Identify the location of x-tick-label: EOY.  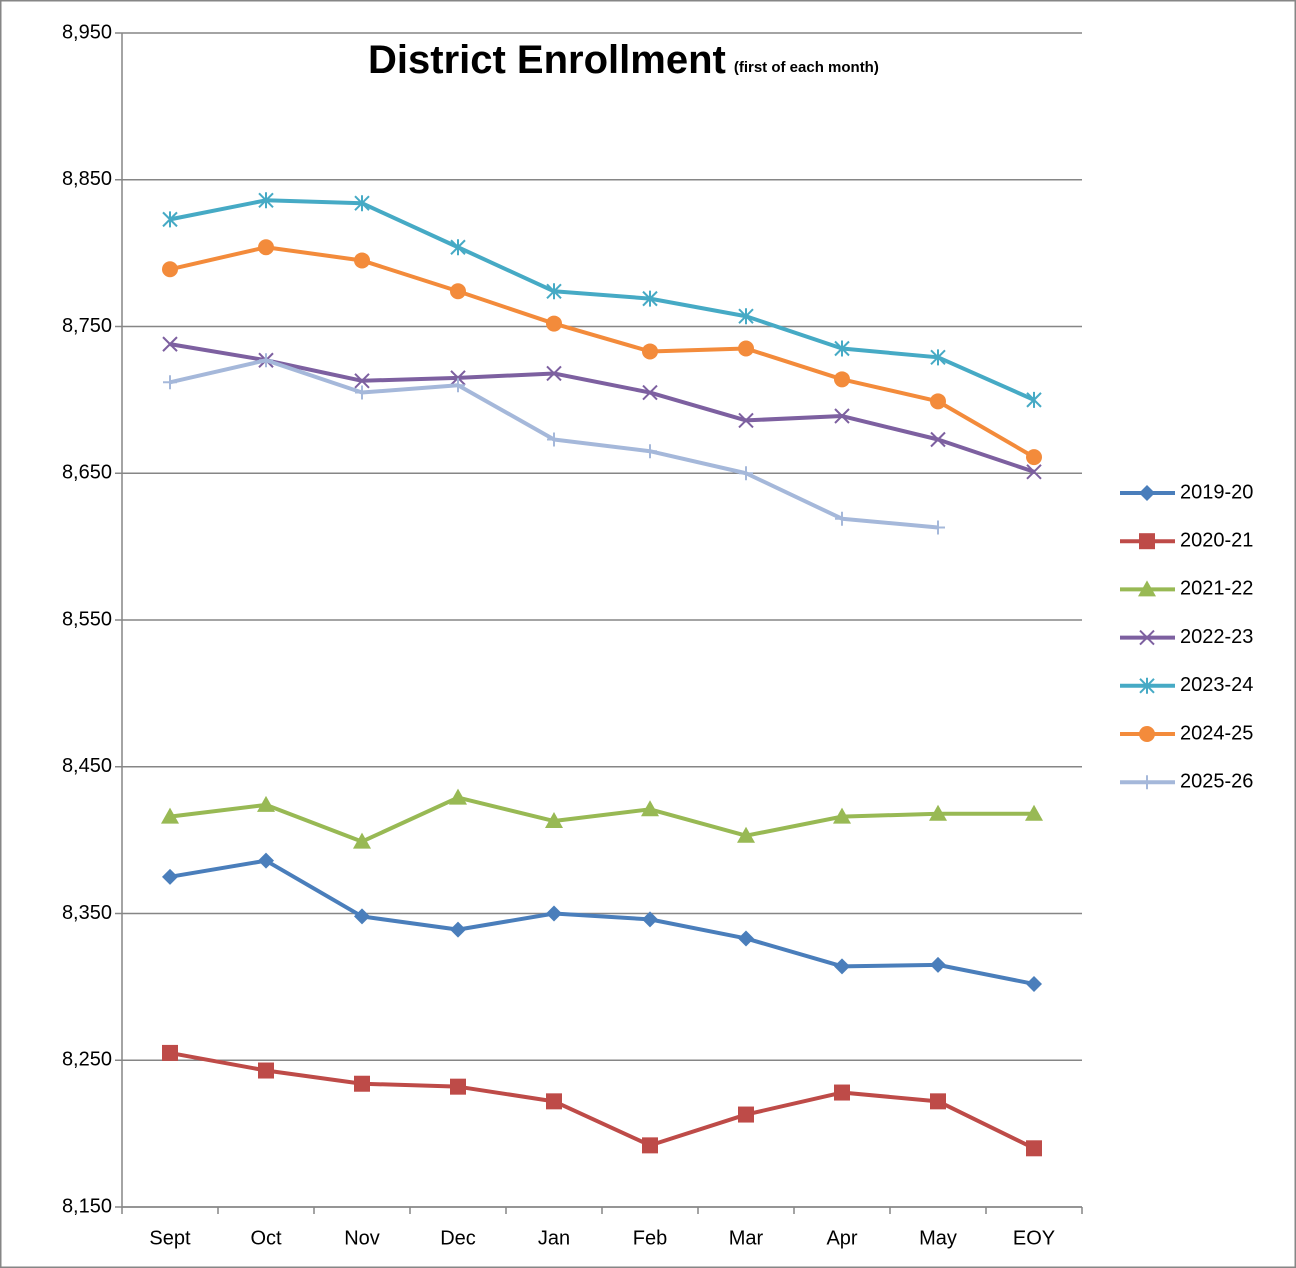
(1034, 1238).